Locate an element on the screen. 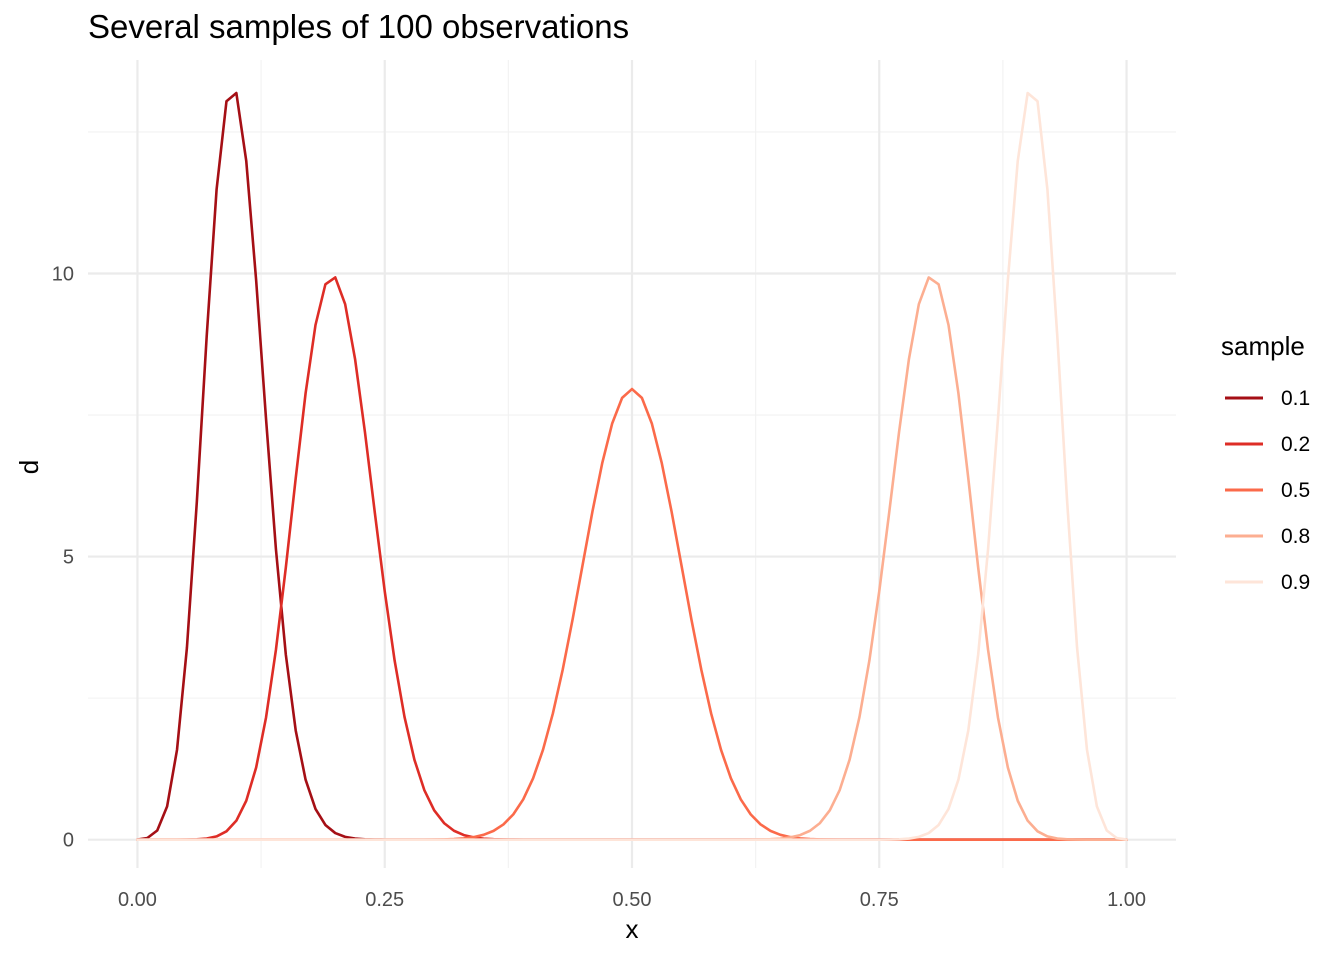 Image resolution: width=1344 pixels, height=960 pixels. x-tick-label: 0.75 is located at coordinates (879, 900).